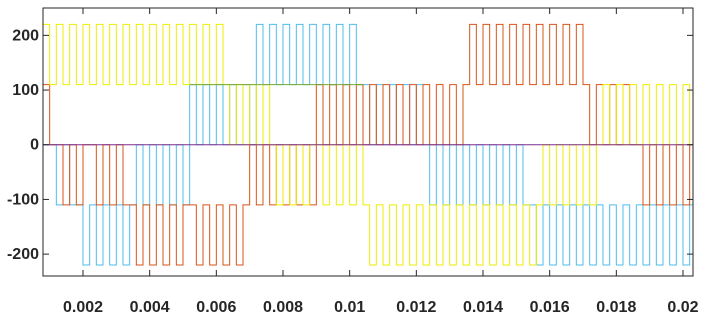  I want to click on y-tick-label: 200, so click(25, 35).